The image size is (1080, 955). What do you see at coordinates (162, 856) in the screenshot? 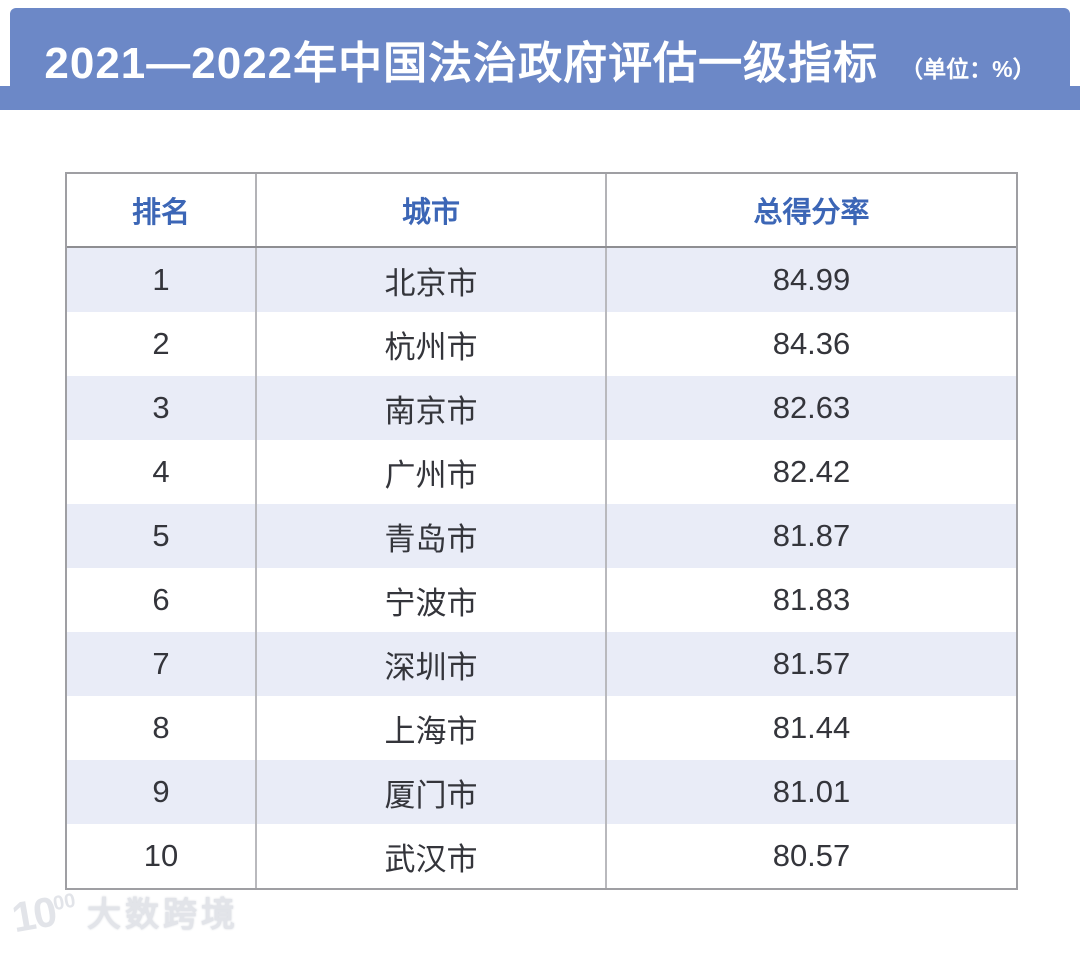
I see `rank-cell: 10` at bounding box center [162, 856].